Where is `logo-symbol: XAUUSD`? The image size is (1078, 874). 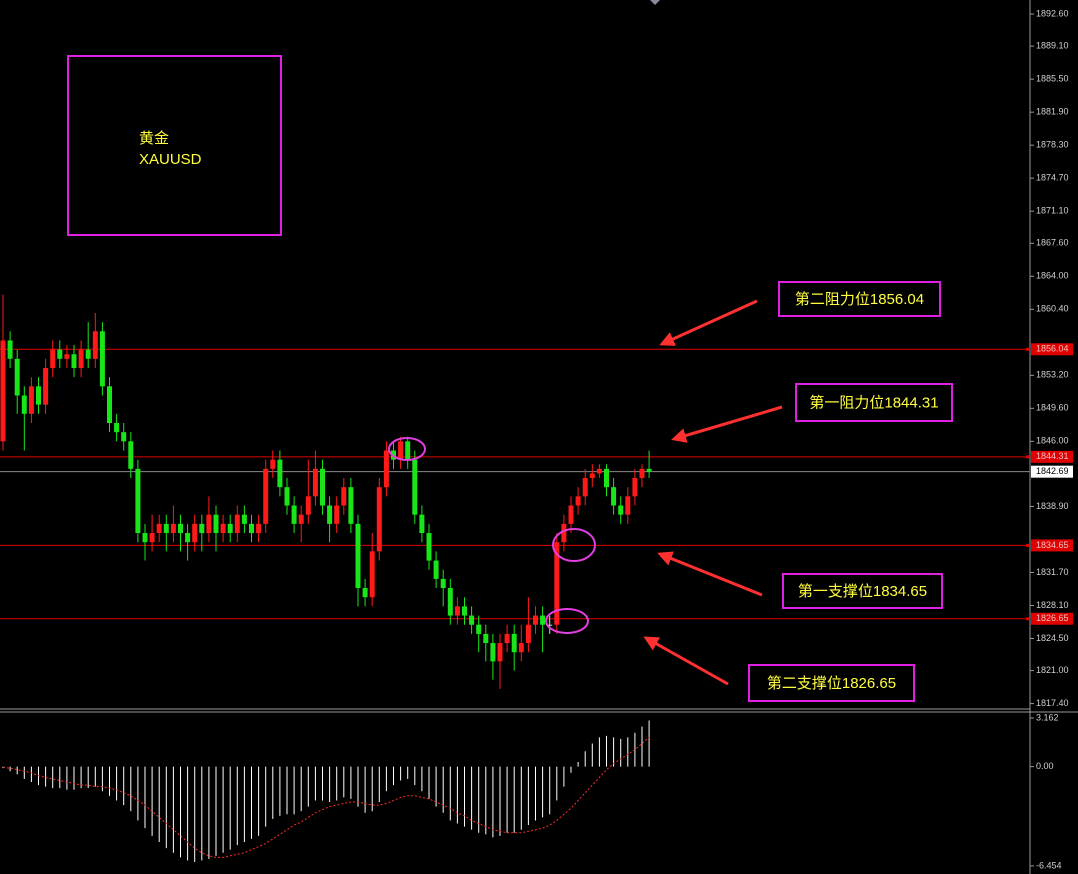 logo-symbol: XAUUSD is located at coordinates (170, 159).